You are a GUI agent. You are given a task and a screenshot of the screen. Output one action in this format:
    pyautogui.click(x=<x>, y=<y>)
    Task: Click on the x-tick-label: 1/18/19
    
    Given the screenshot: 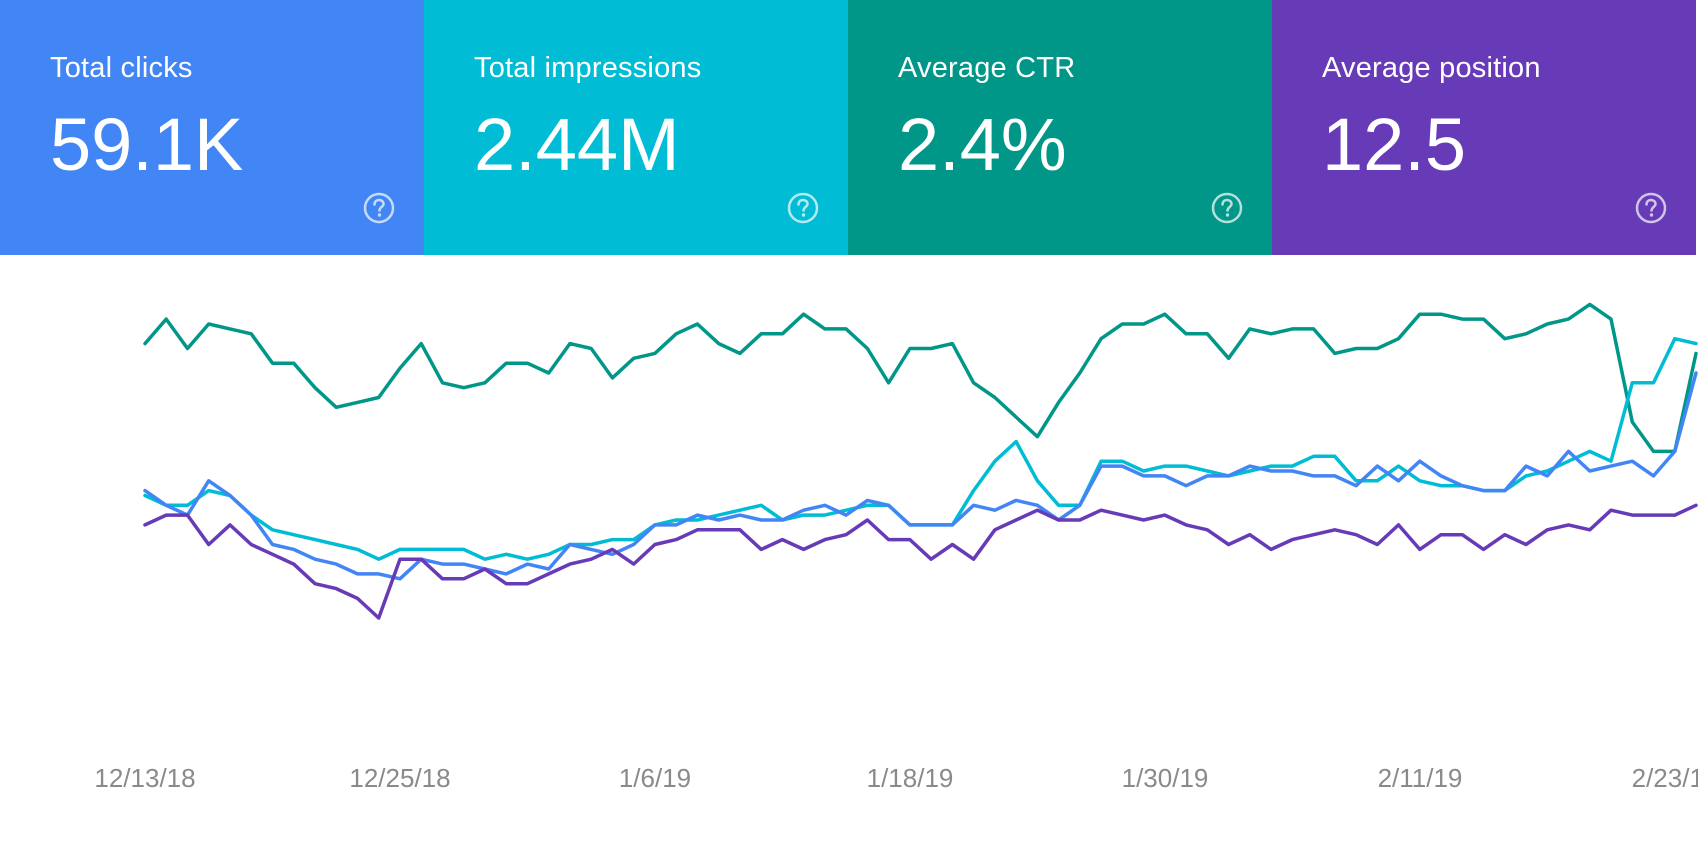 What is the action you would take?
    pyautogui.click(x=910, y=778)
    